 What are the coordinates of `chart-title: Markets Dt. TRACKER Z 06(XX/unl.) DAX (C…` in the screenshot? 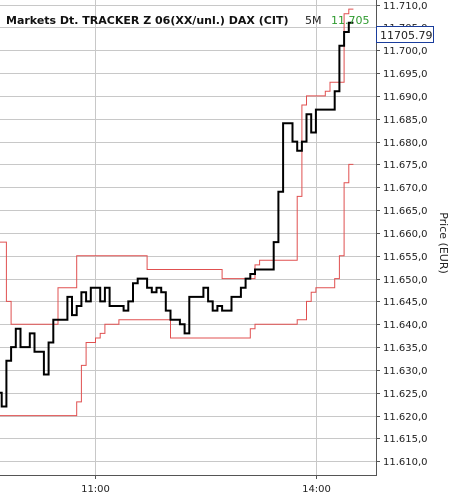 It's located at (147, 20).